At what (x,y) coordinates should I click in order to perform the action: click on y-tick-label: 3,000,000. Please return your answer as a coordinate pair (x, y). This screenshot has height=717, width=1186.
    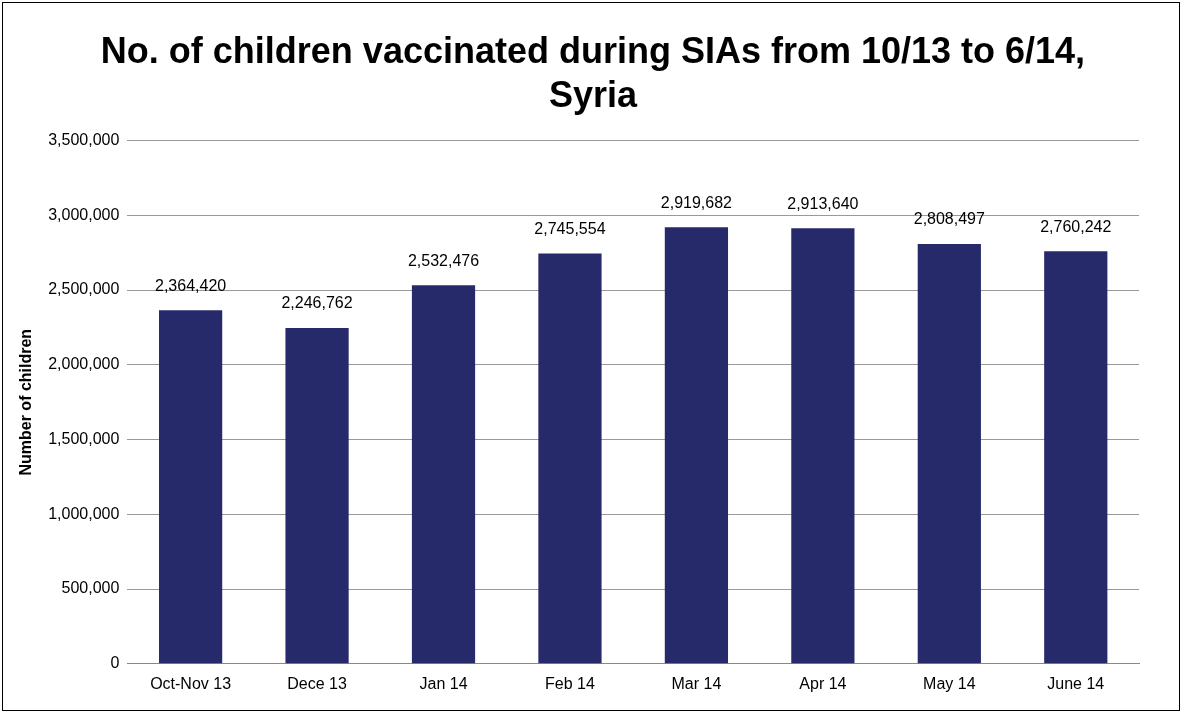
    Looking at the image, I should click on (84, 214).